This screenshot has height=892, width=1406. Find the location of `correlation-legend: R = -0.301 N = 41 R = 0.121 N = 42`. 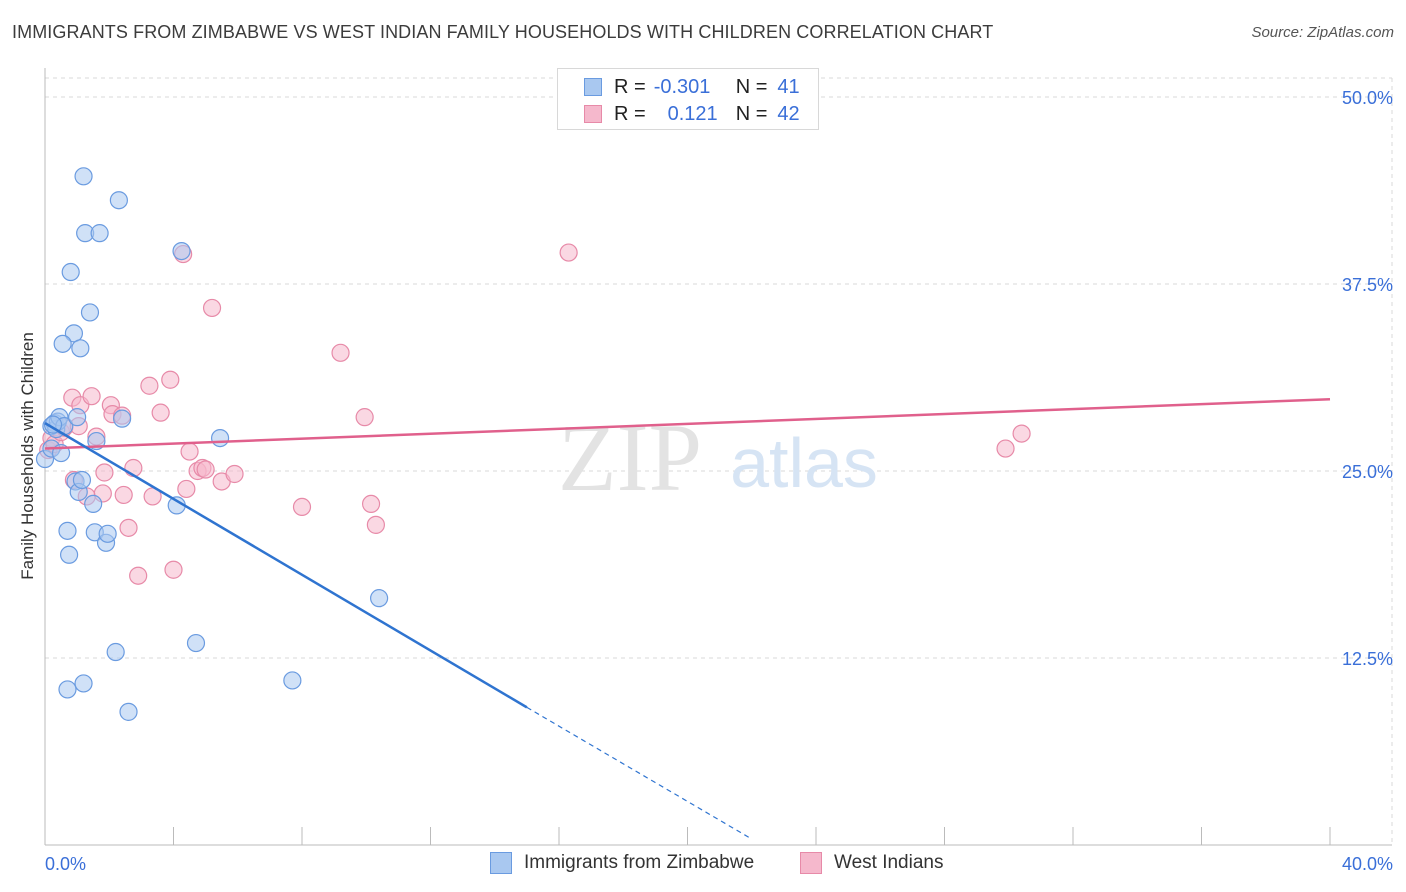

correlation-legend: R = -0.301 N = 41 R = 0.121 N = 42 is located at coordinates (688, 99).